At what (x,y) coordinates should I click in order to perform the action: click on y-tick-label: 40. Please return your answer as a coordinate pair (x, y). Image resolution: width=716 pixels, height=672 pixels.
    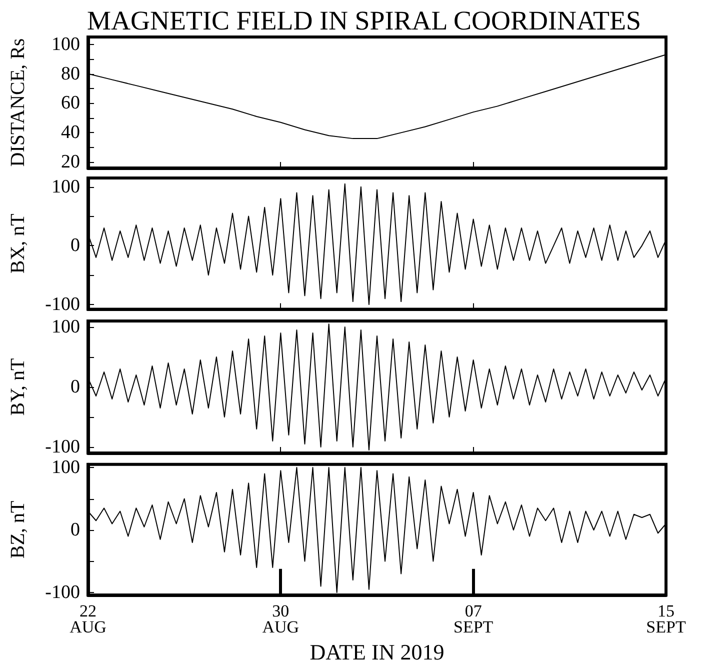
    Looking at the image, I should click on (70, 133).